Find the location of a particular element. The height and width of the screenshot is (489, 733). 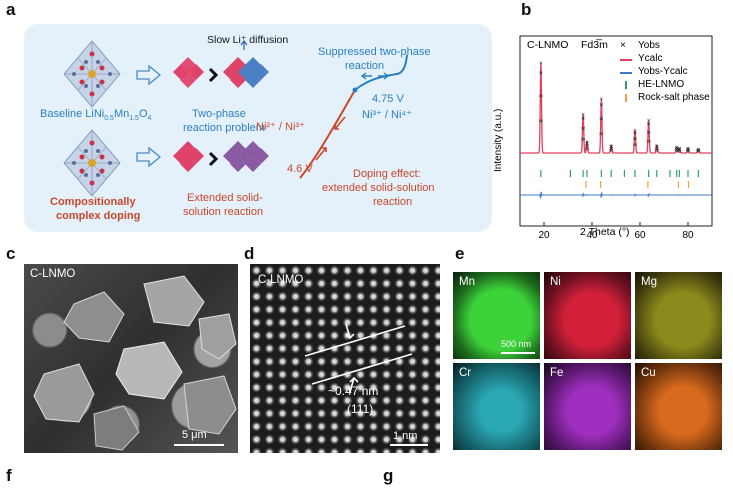

crystal-structure-baseline is located at coordinates (92, 74).